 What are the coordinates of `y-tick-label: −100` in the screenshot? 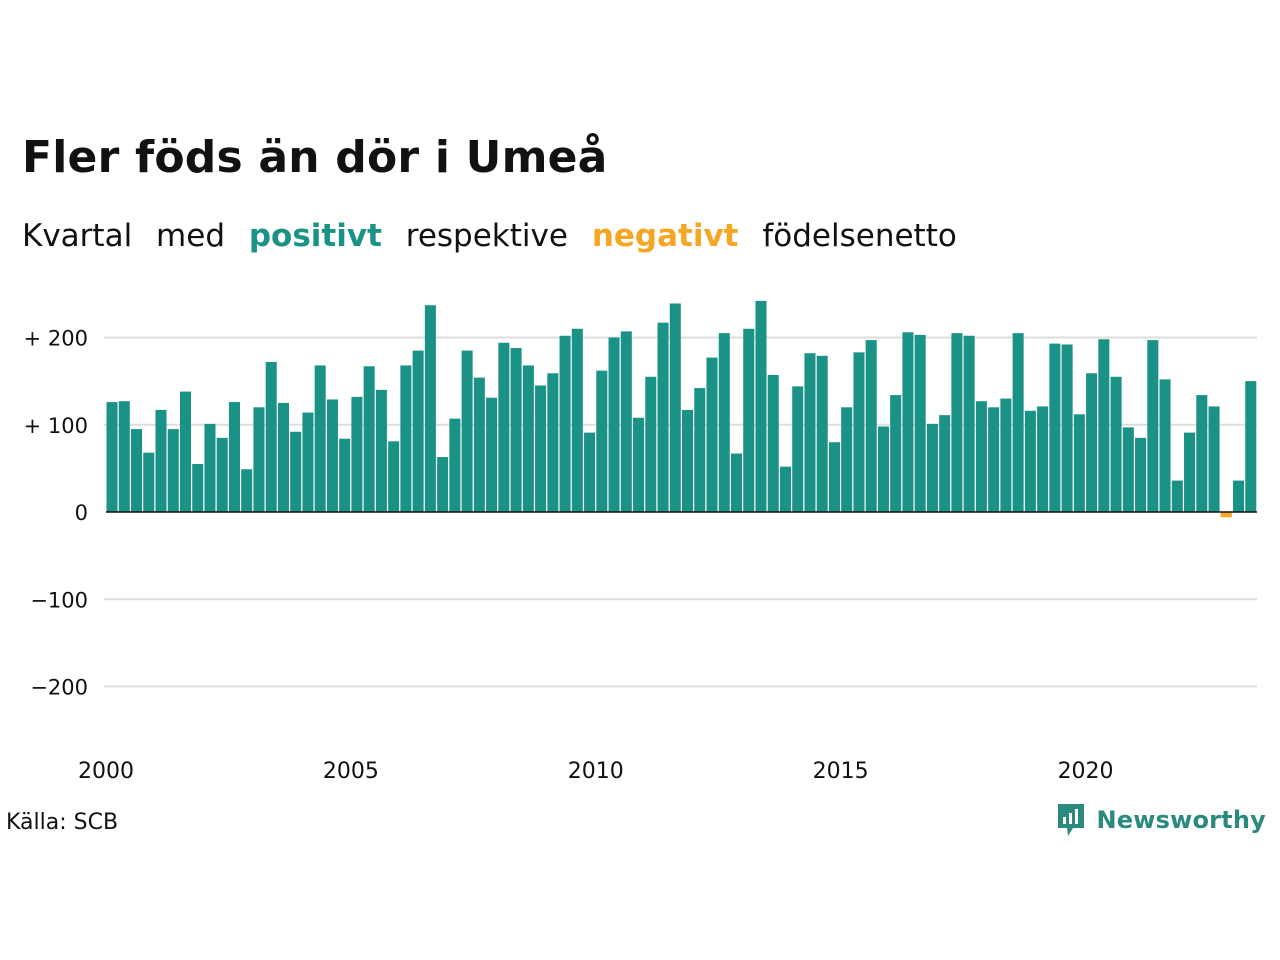 It's located at (59, 600).